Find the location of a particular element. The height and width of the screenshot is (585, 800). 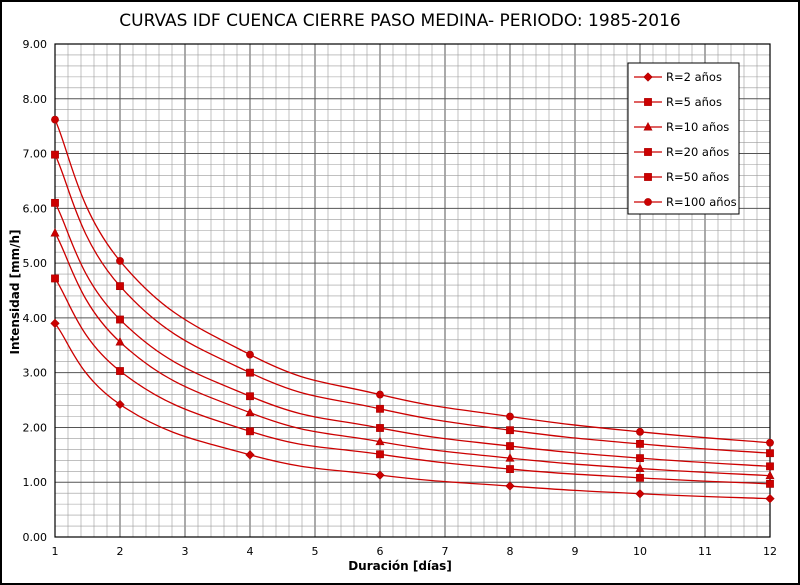

legend-box is located at coordinates (683, 138).